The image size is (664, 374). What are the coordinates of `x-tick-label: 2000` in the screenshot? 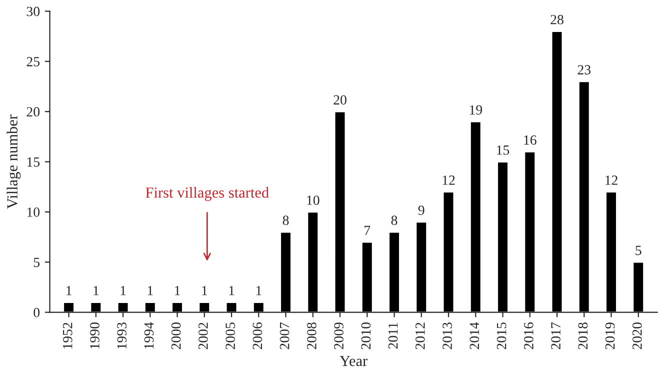 It's located at (176, 336).